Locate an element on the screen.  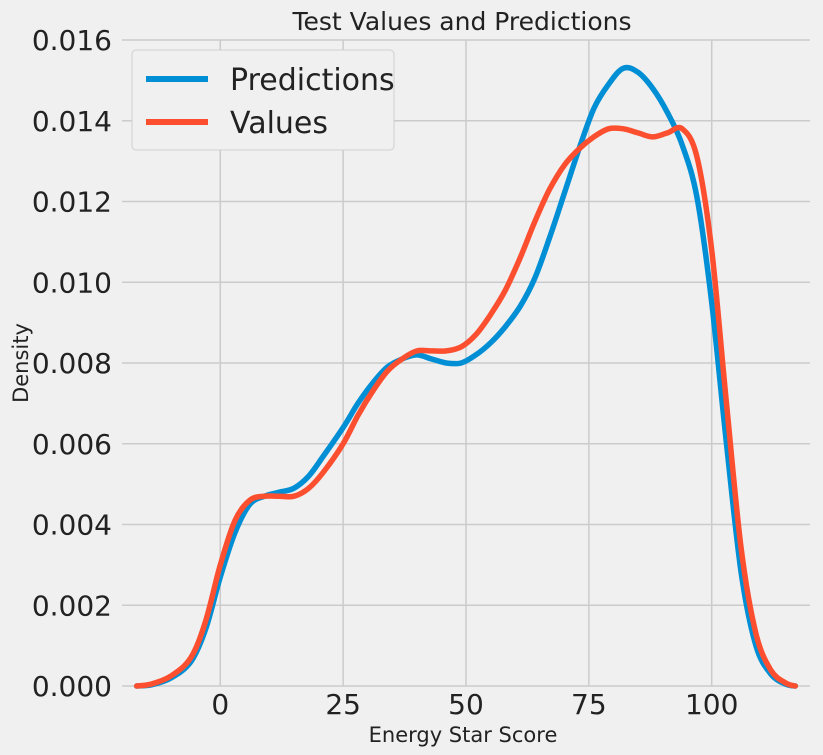
x-tick-label: 50 is located at coordinates (466, 704).